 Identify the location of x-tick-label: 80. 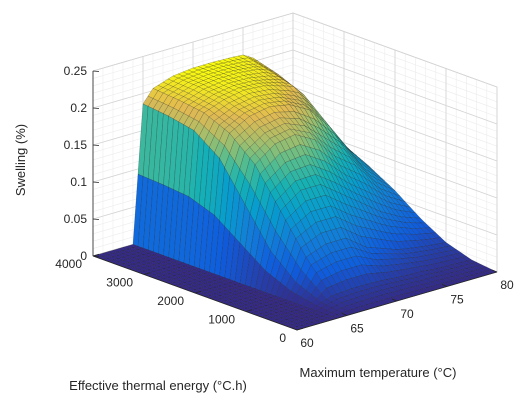
(507, 285).